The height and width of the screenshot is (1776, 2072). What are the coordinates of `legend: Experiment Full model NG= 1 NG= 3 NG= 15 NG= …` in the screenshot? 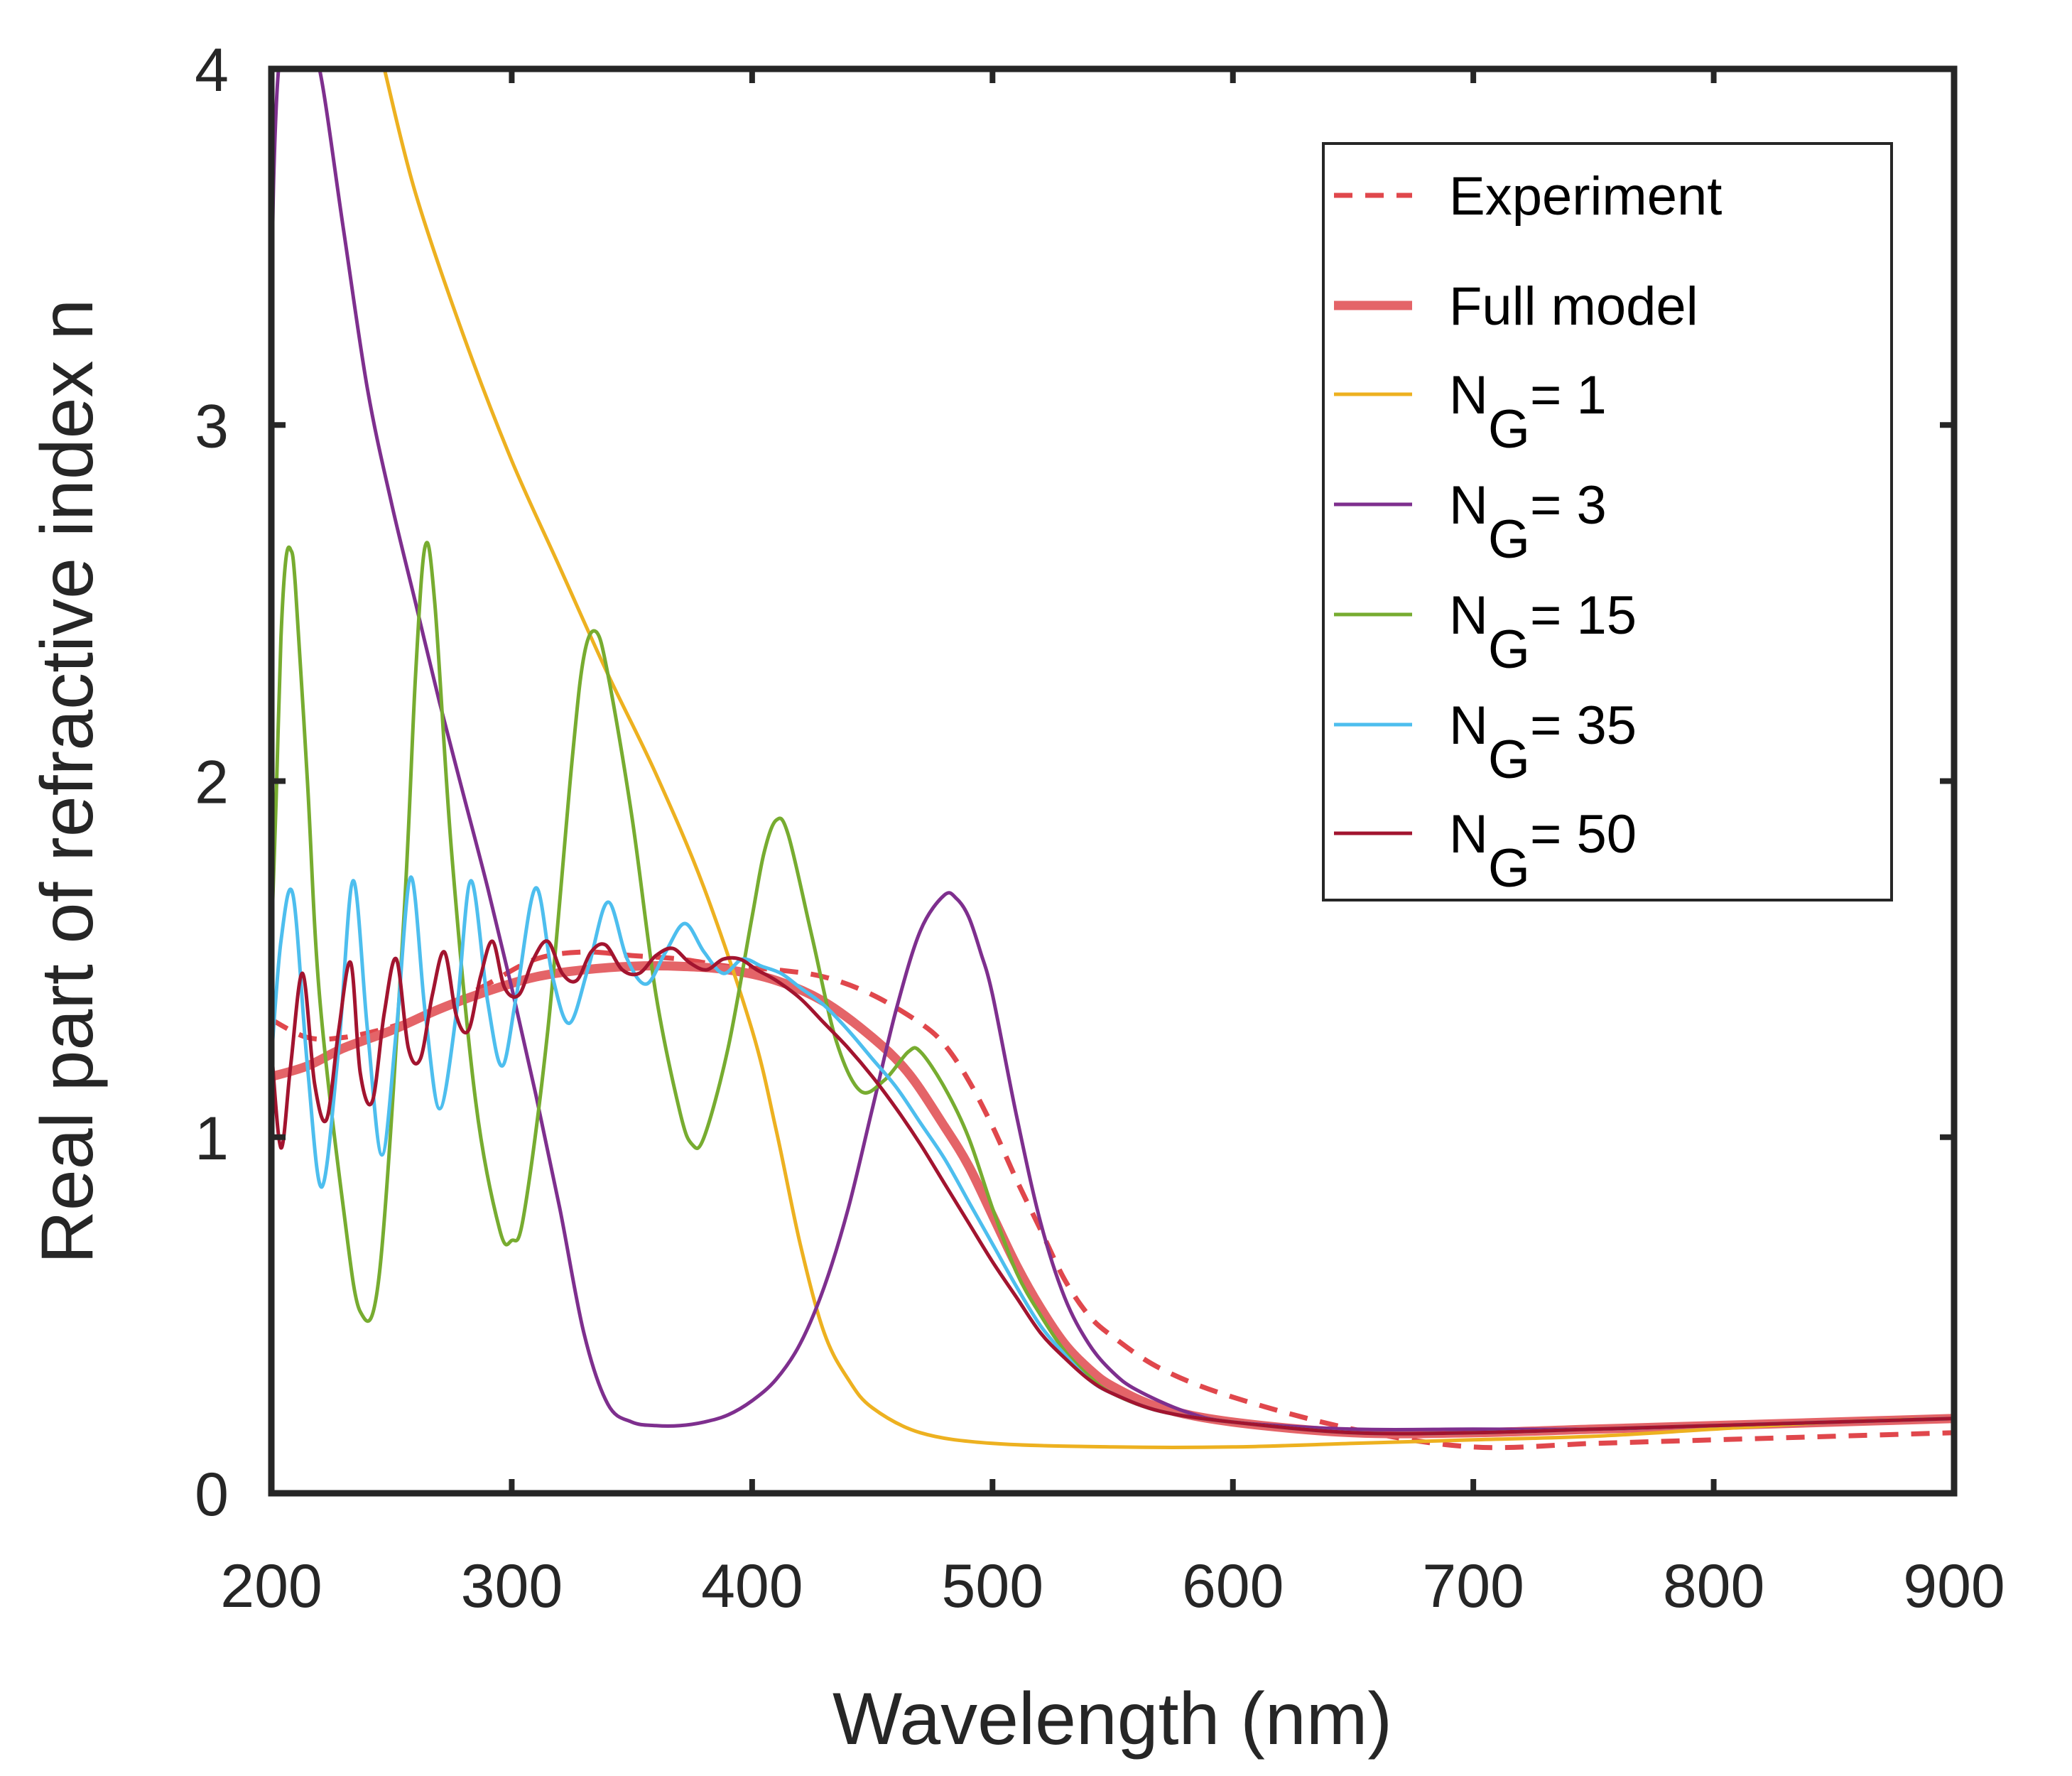 It's located at (1607, 521).